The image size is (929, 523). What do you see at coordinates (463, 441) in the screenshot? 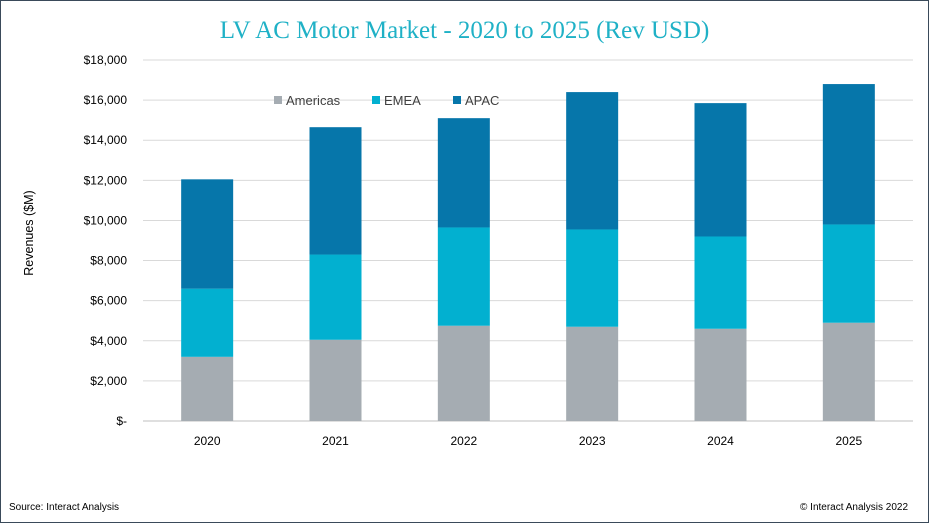
I see `x-tick-label: 2022` at bounding box center [463, 441].